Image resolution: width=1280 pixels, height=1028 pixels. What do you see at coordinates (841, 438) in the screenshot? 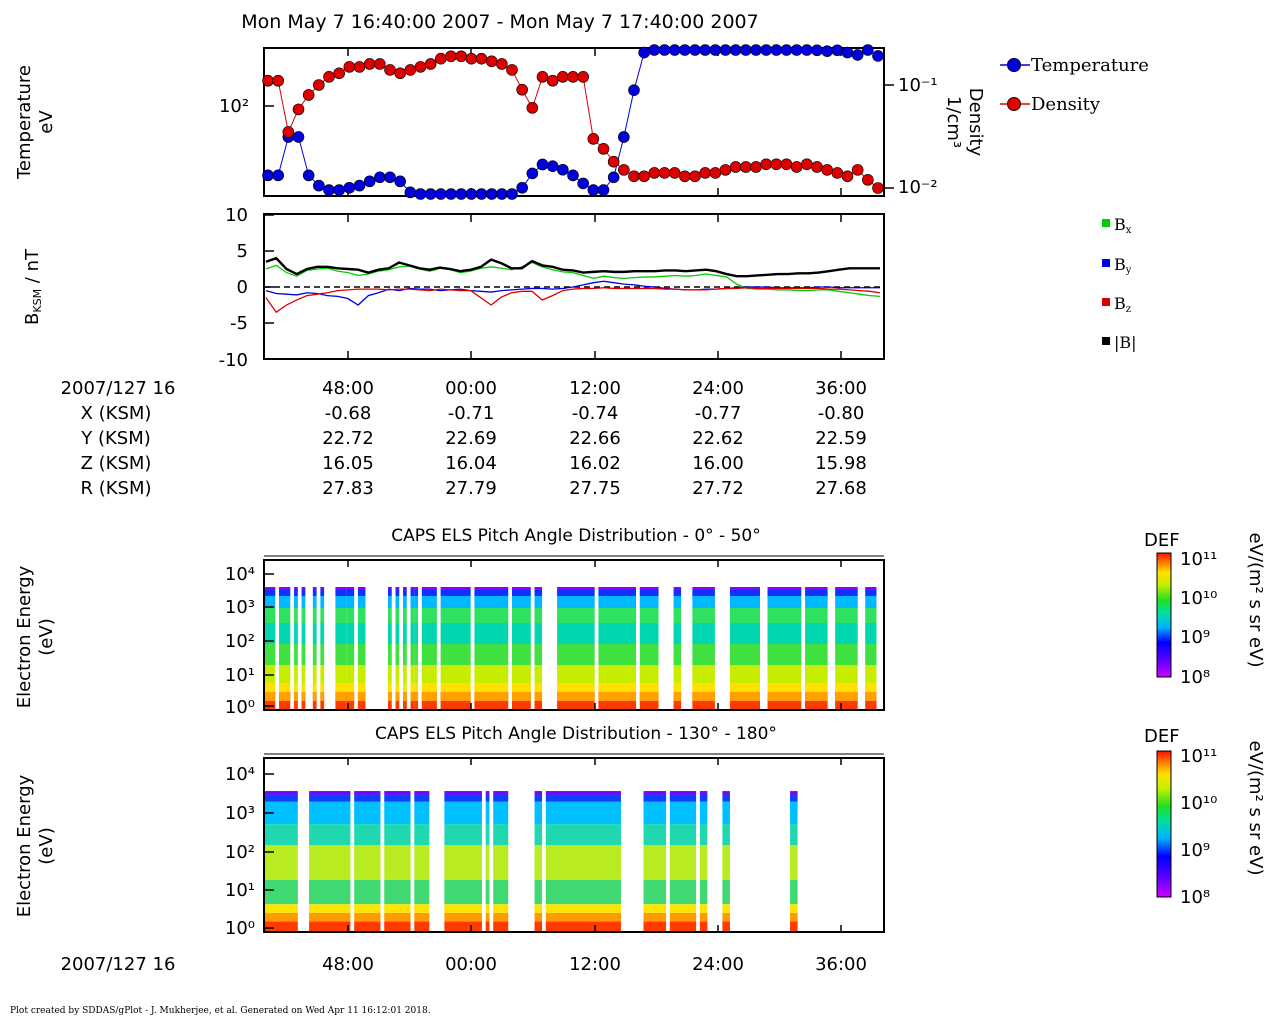
I see `ephemeris-value: 22.59` at bounding box center [841, 438].